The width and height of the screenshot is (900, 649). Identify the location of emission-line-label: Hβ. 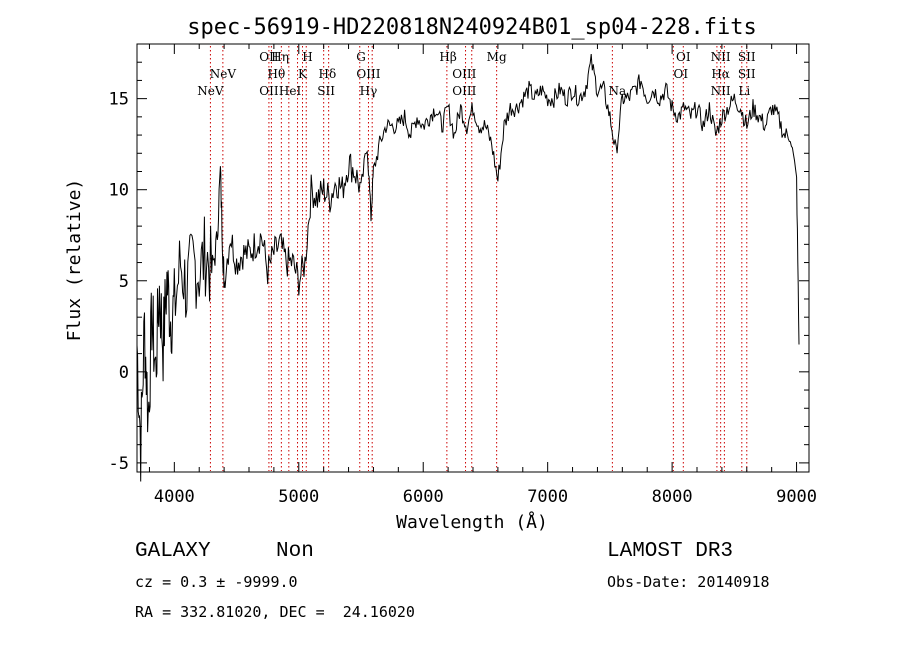
(447, 57).